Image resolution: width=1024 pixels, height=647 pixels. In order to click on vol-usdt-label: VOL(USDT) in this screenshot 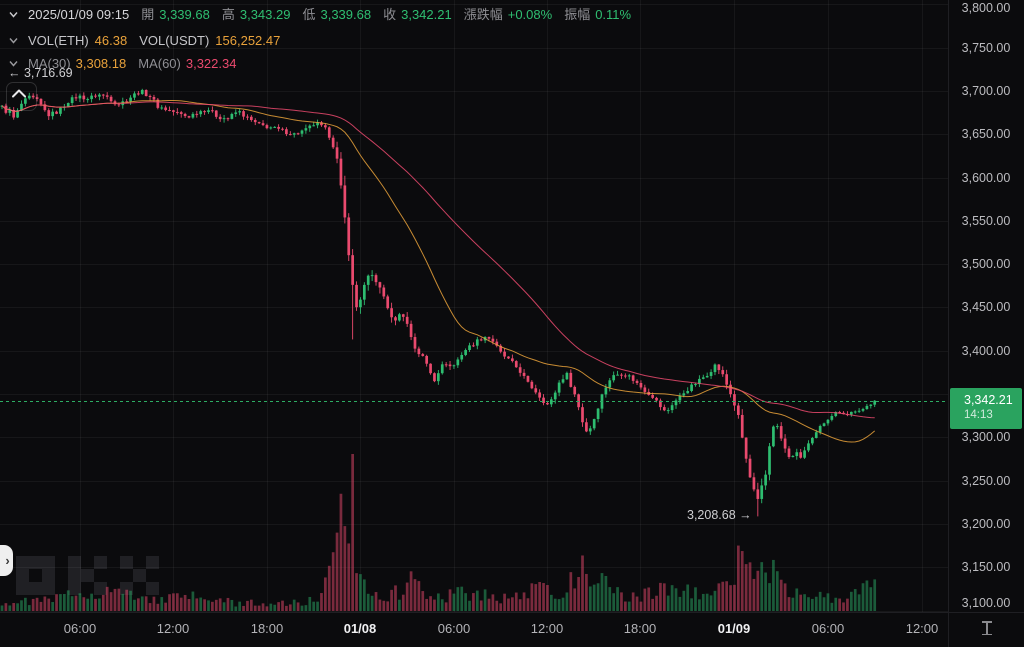, I will do `click(174, 40)`.